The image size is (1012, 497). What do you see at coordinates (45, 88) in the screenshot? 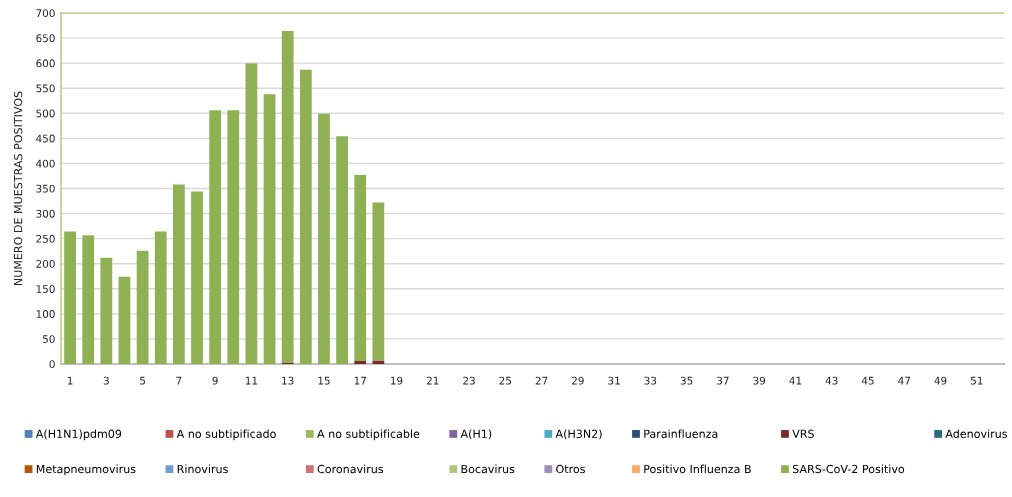
I see `y-tick-label: 550` at bounding box center [45, 88].